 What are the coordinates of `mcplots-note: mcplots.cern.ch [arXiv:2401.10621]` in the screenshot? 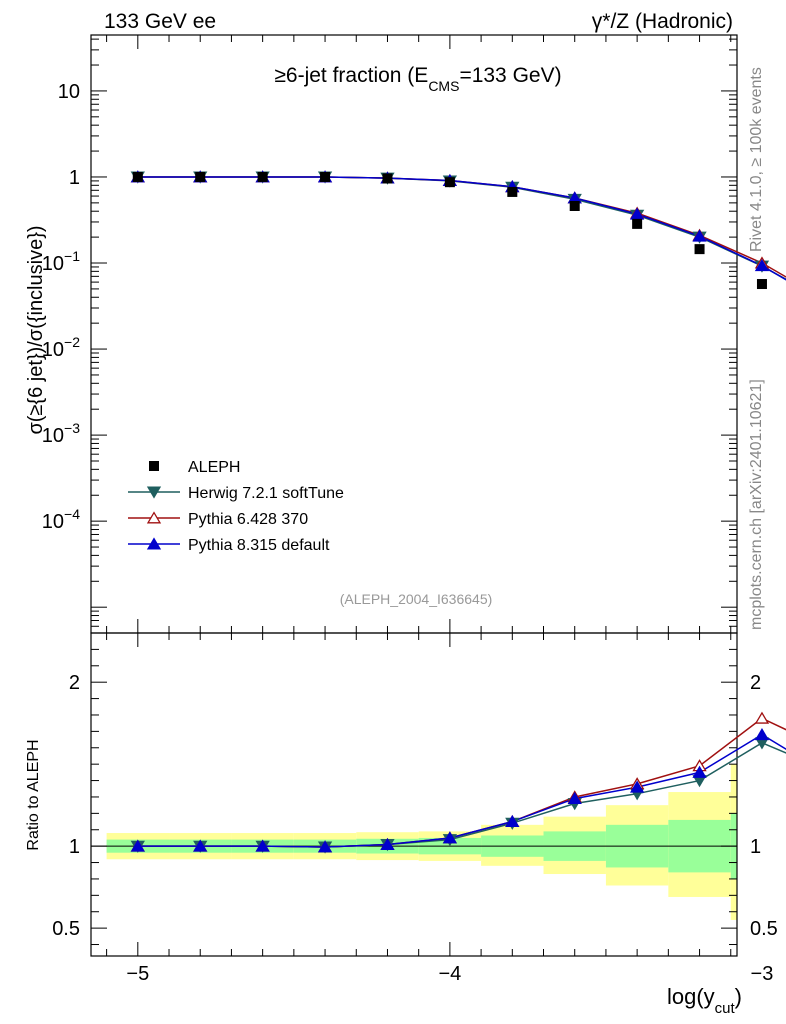 It's located at (756, 504).